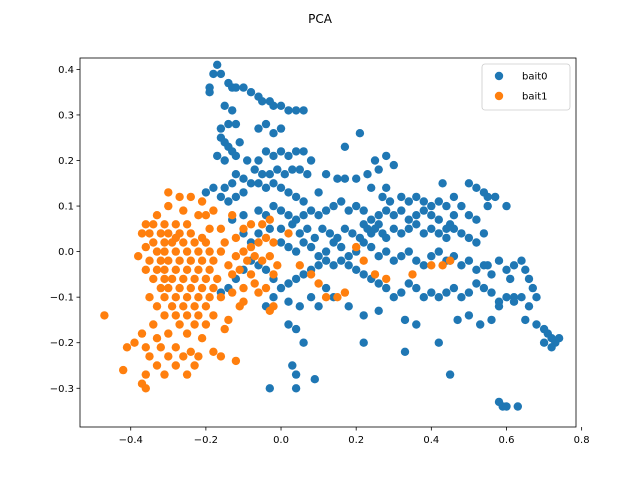 The height and width of the screenshot is (480, 640). Describe the element at coordinates (131, 440) in the screenshot. I see `x-tick-label: −0.4` at that location.